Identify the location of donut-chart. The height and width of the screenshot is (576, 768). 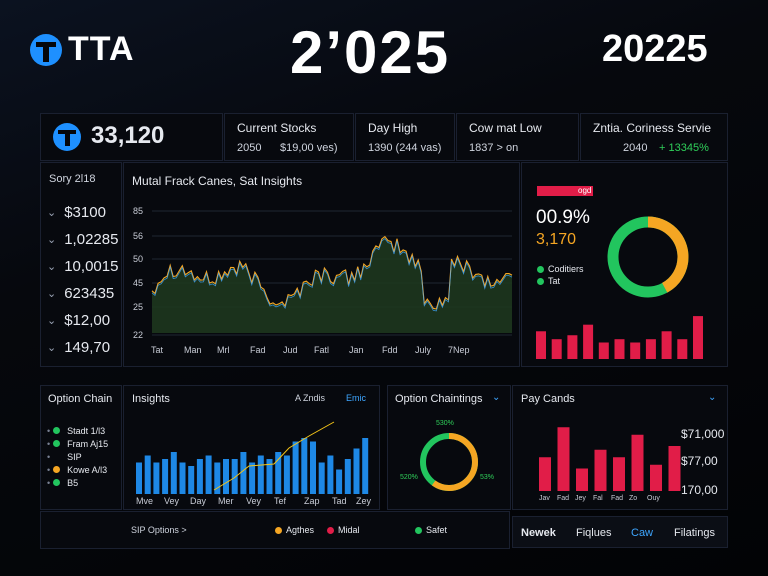
(648, 257).